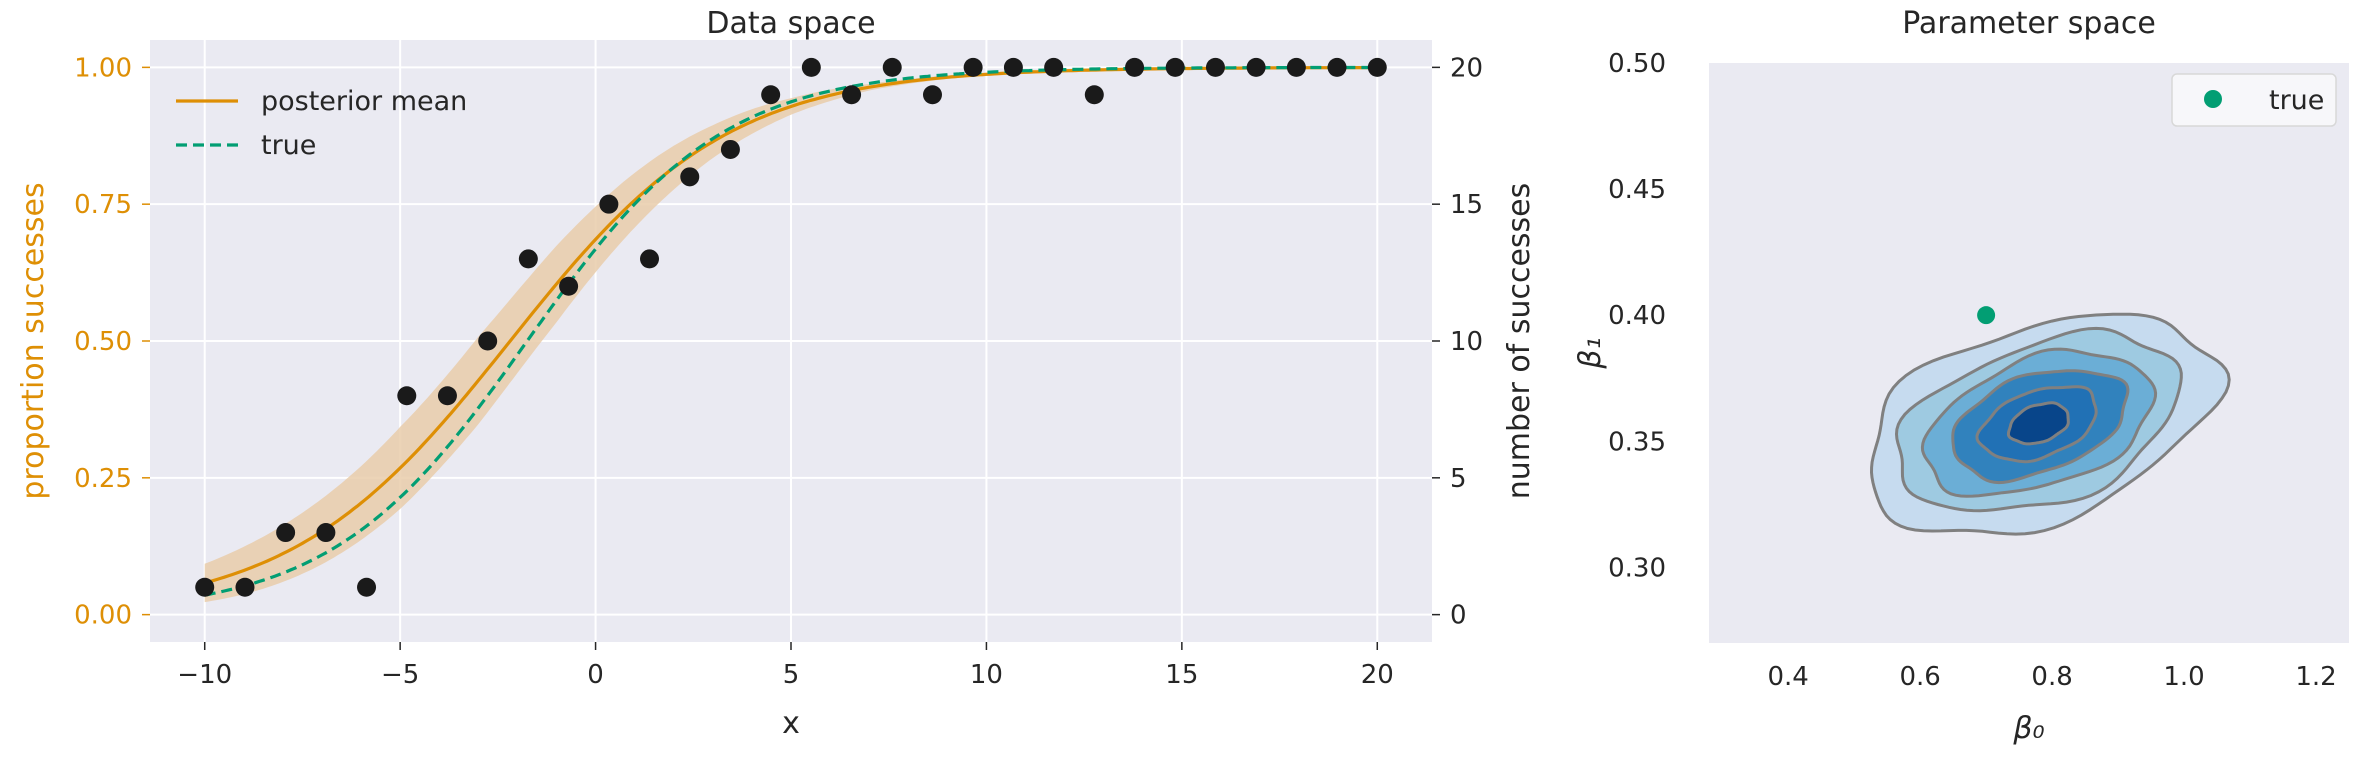 The image size is (2368, 766). I want to click on y-tick-label: 0.30, so click(1637, 568).